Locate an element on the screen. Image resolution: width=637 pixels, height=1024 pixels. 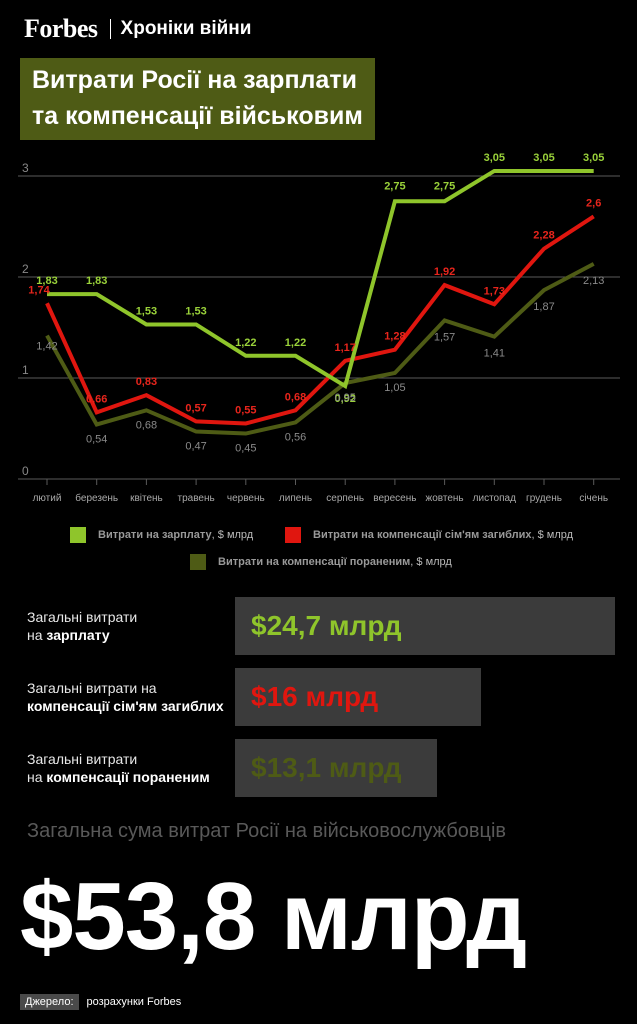
x-tick-label: лютий is located at coordinates (47, 498).